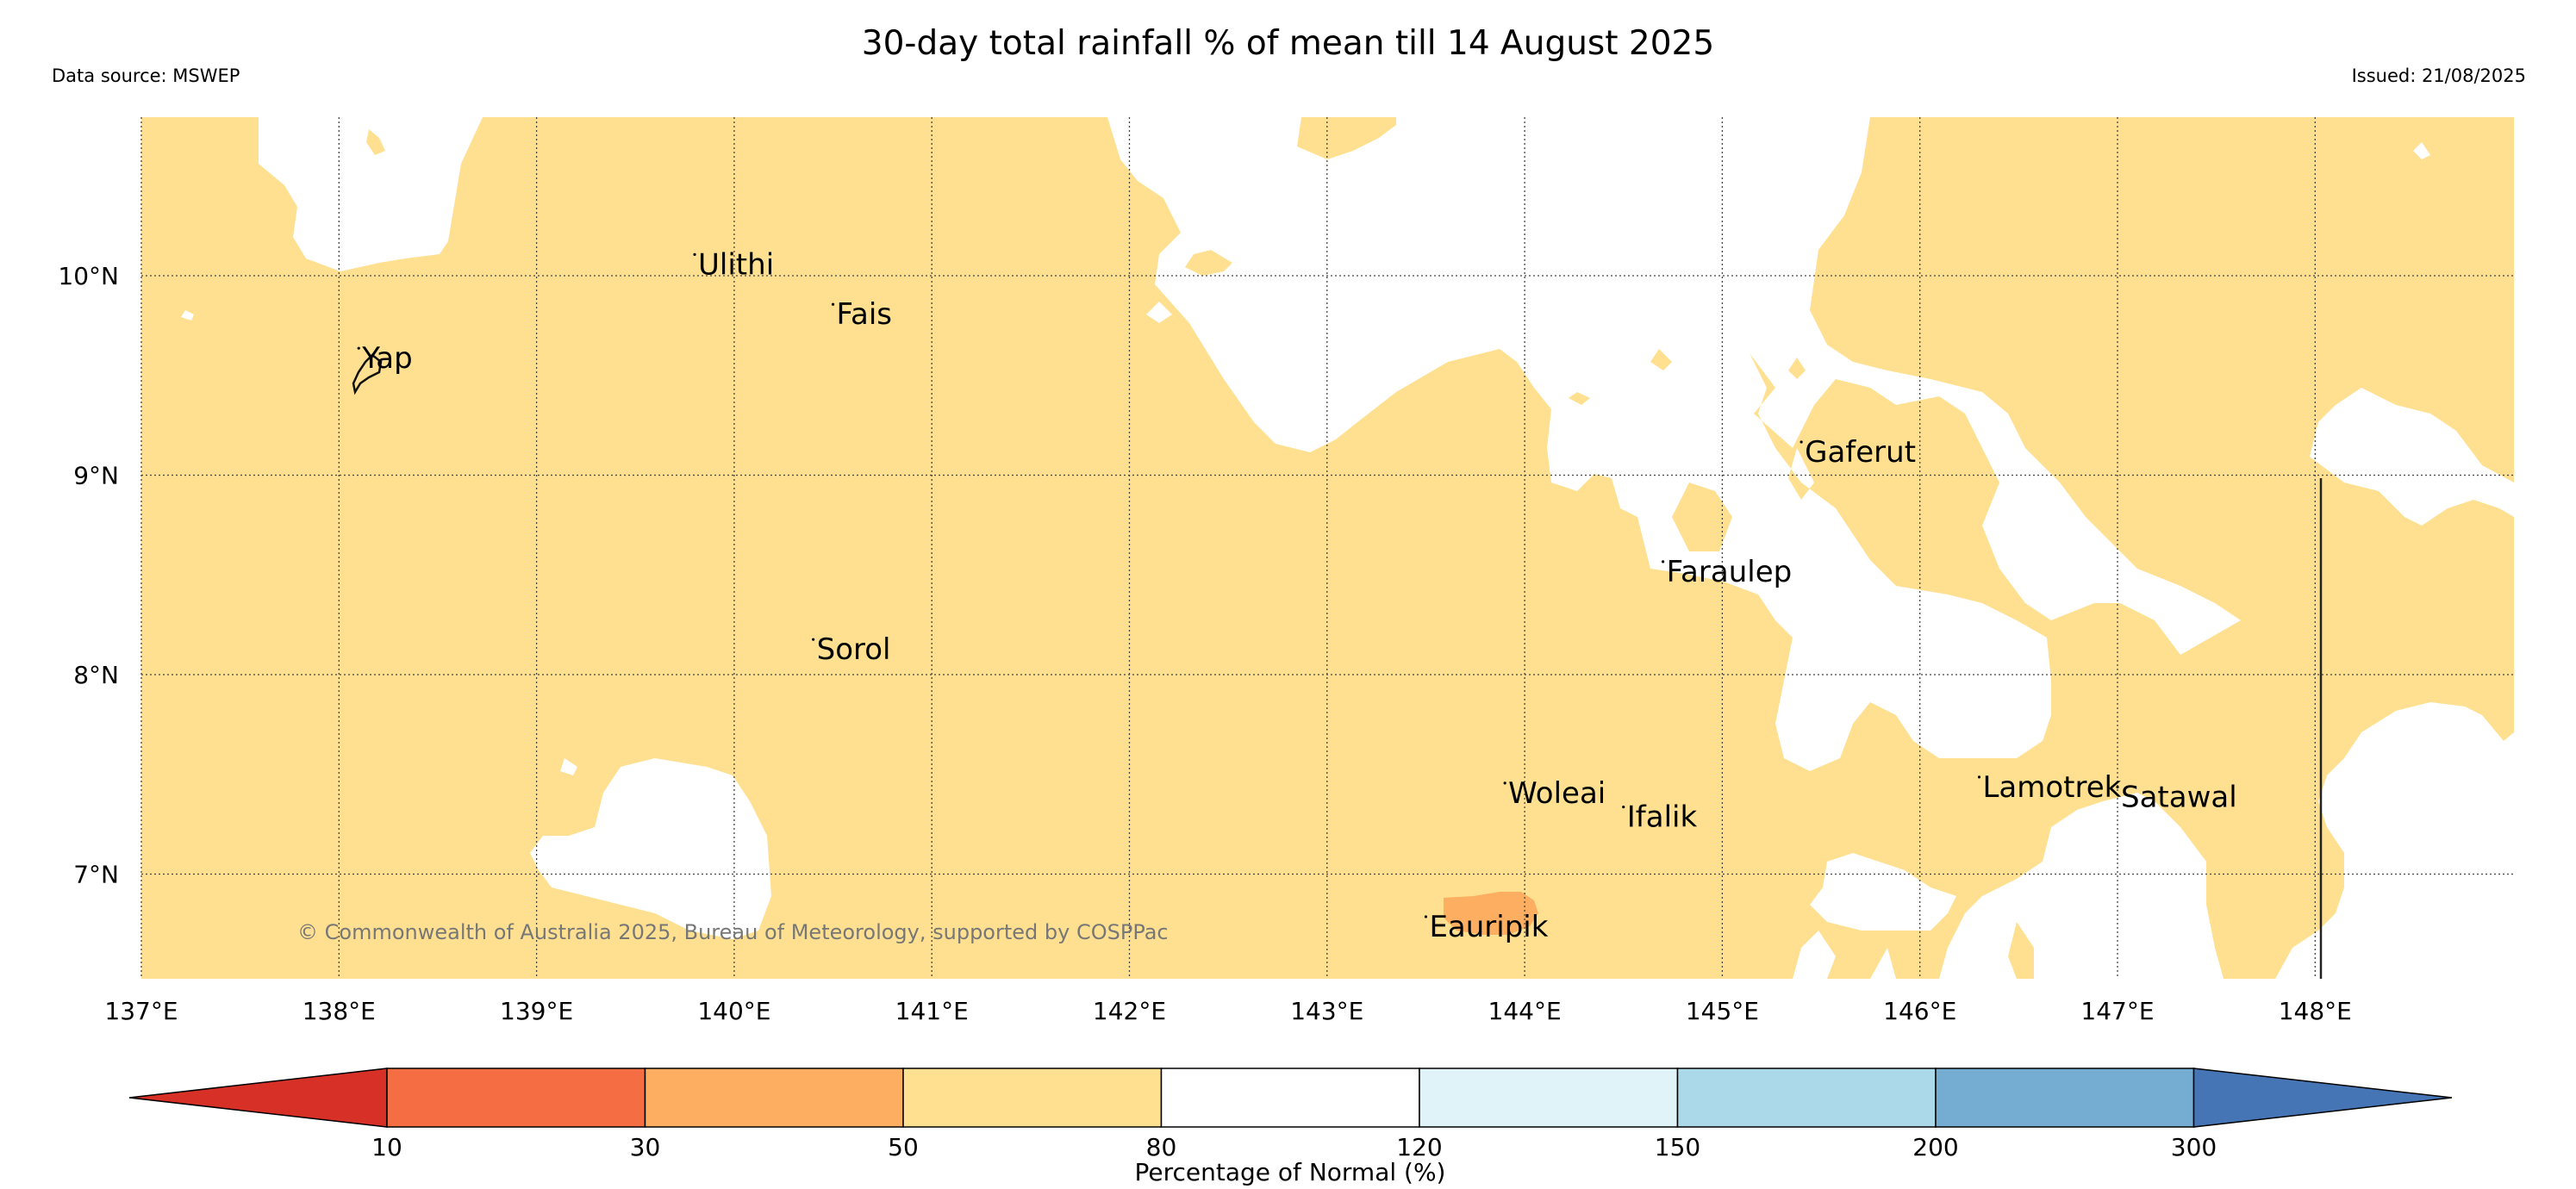  What do you see at coordinates (96, 476) in the screenshot?
I see `latitude-label: 9°N` at bounding box center [96, 476].